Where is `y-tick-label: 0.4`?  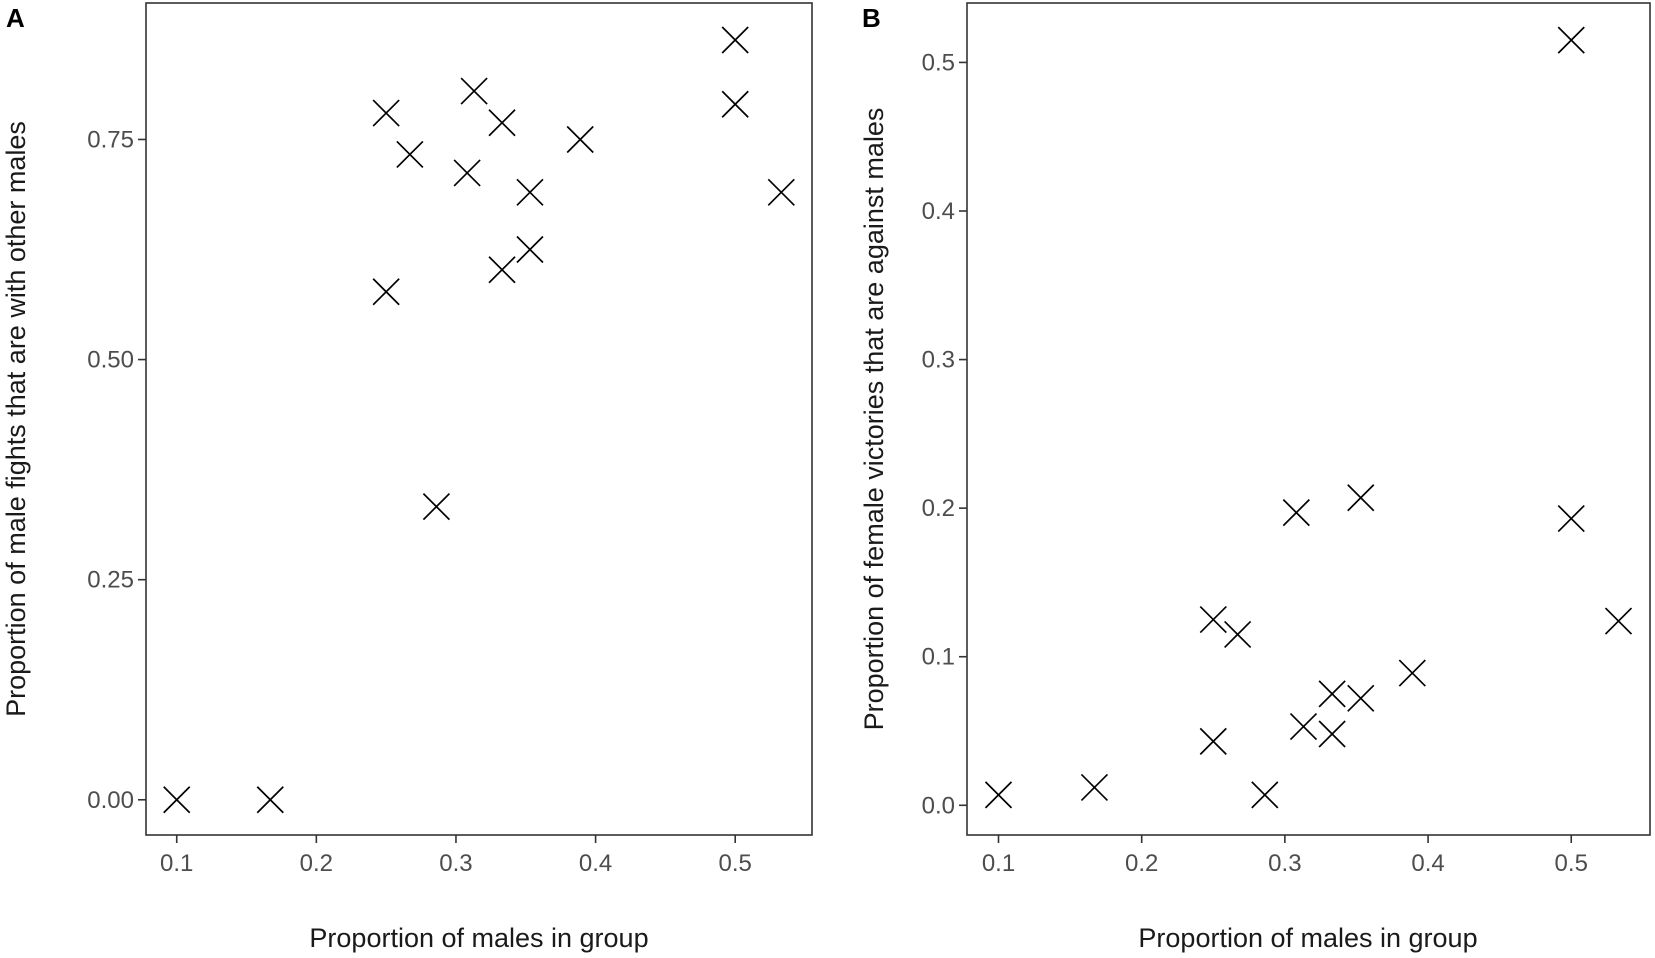
y-tick-label: 0.4 is located at coordinates (938, 211).